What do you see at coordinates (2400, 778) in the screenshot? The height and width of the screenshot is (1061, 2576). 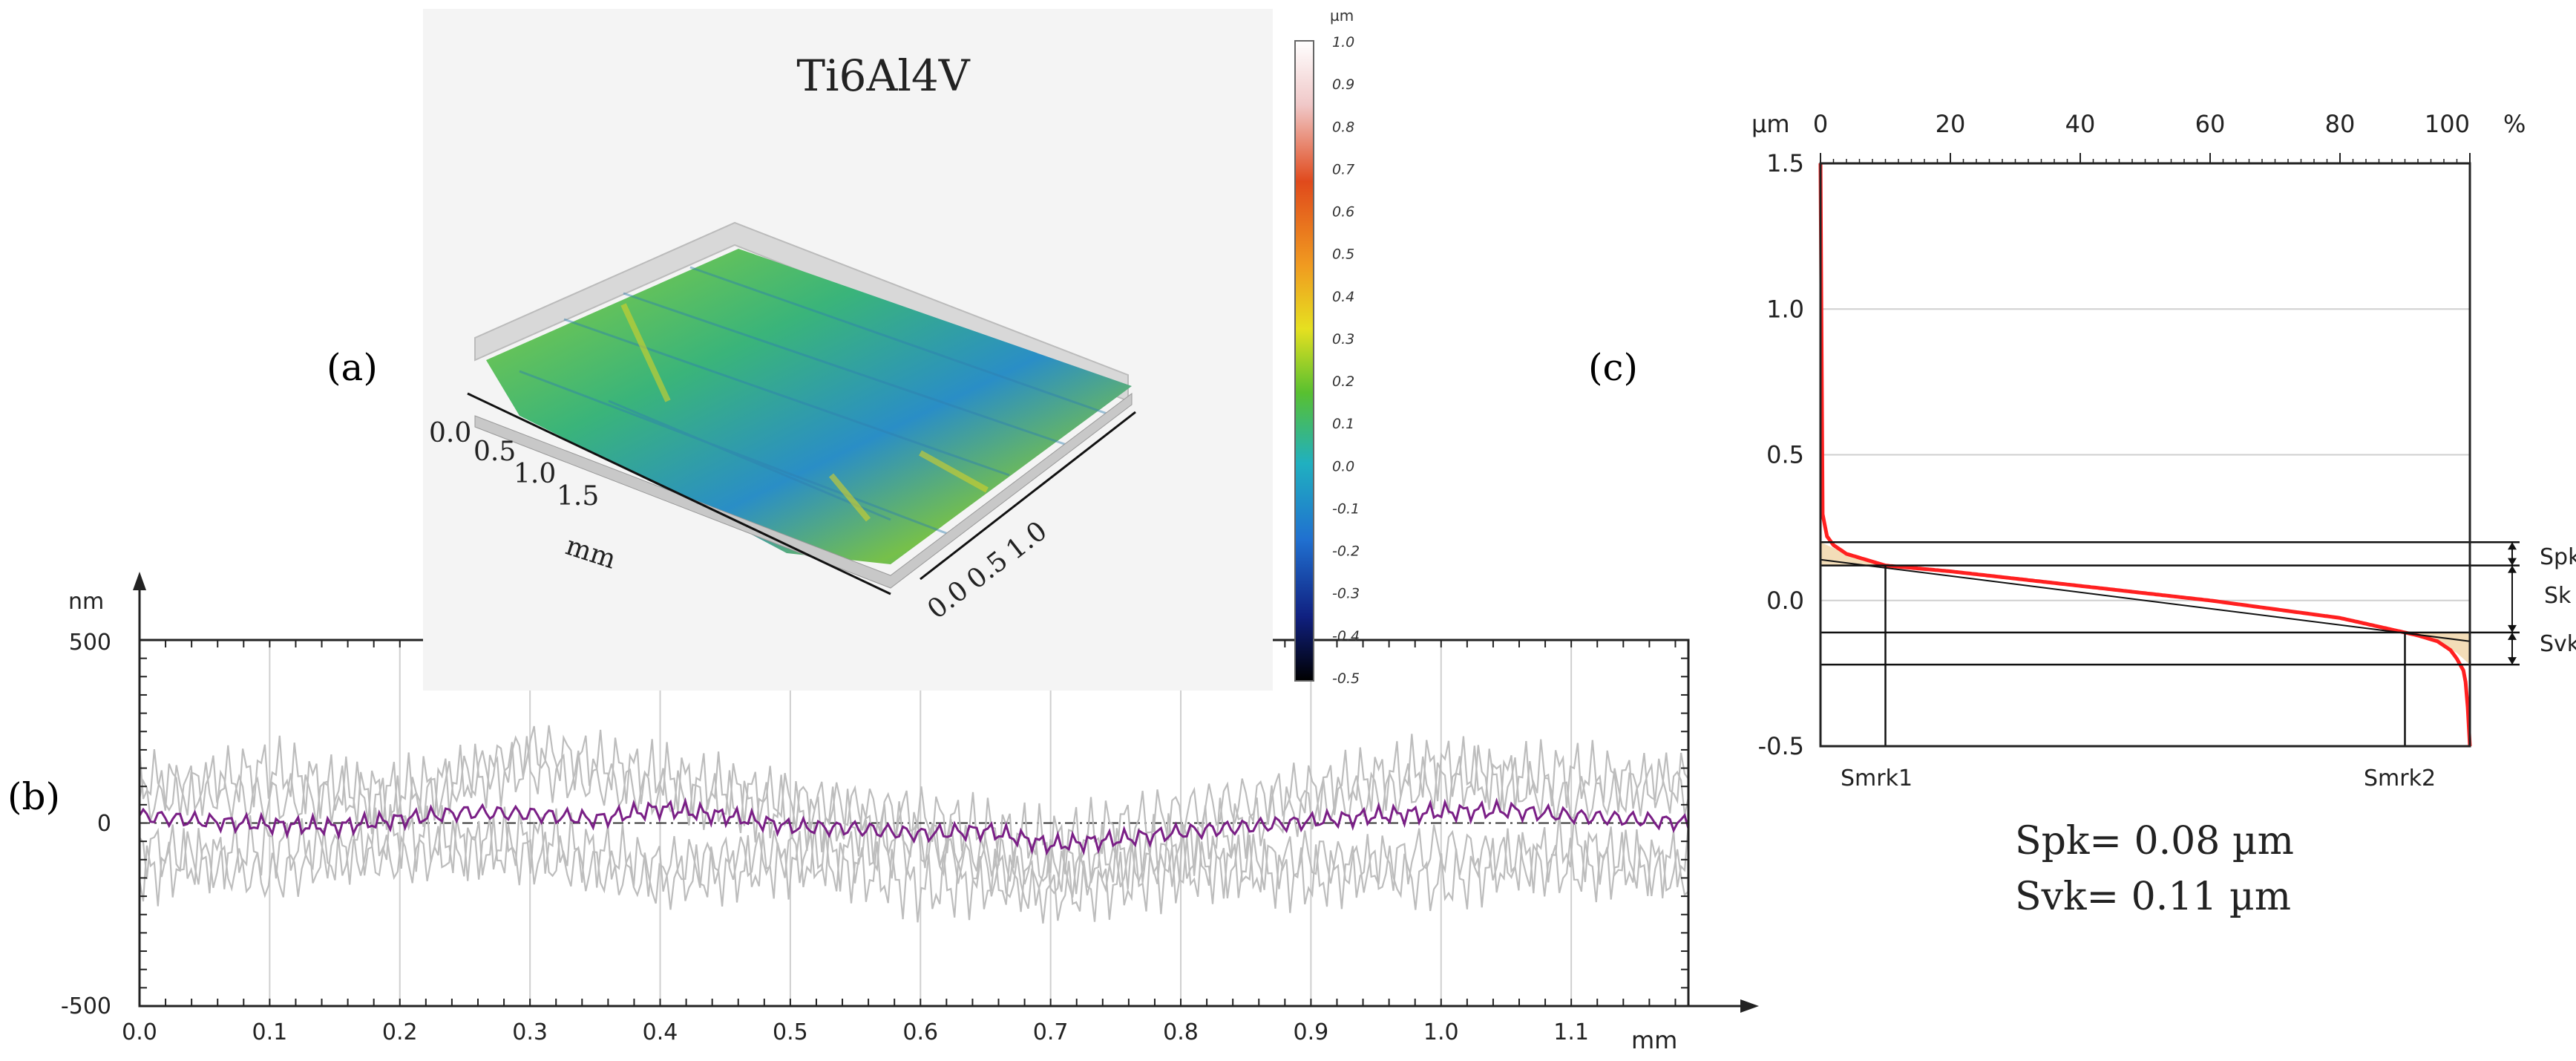 I see `smrk2-label: Smrk2` at bounding box center [2400, 778].